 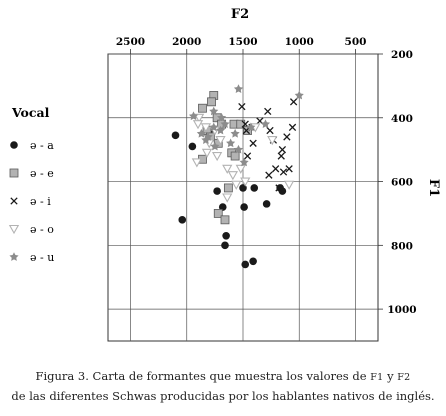 What do you see at coordinates (402, 183) in the screenshot?
I see `y-tick-label: 600` at bounding box center [402, 183].